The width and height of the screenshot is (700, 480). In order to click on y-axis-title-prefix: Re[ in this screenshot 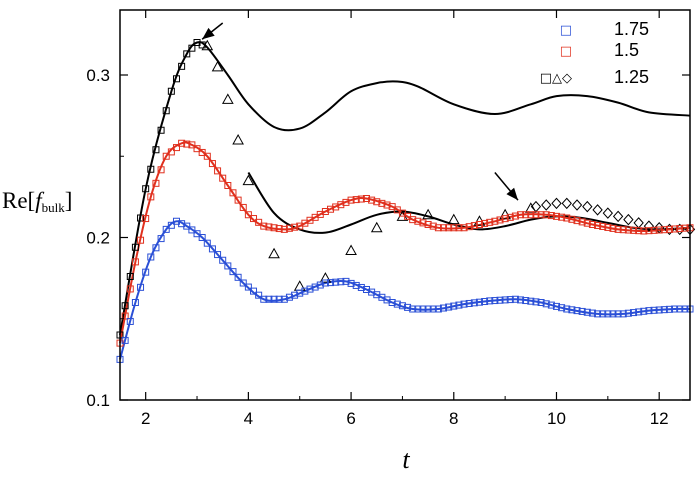, I will do `click(19, 200)`.